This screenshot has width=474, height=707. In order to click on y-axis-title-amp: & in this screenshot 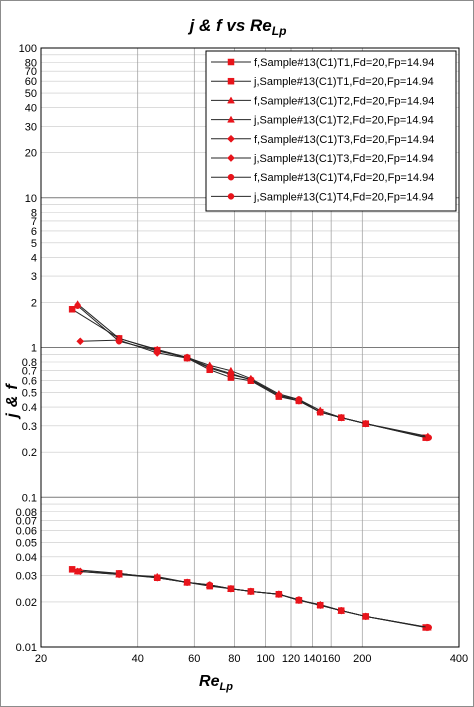, I will do `click(12, 402)`.